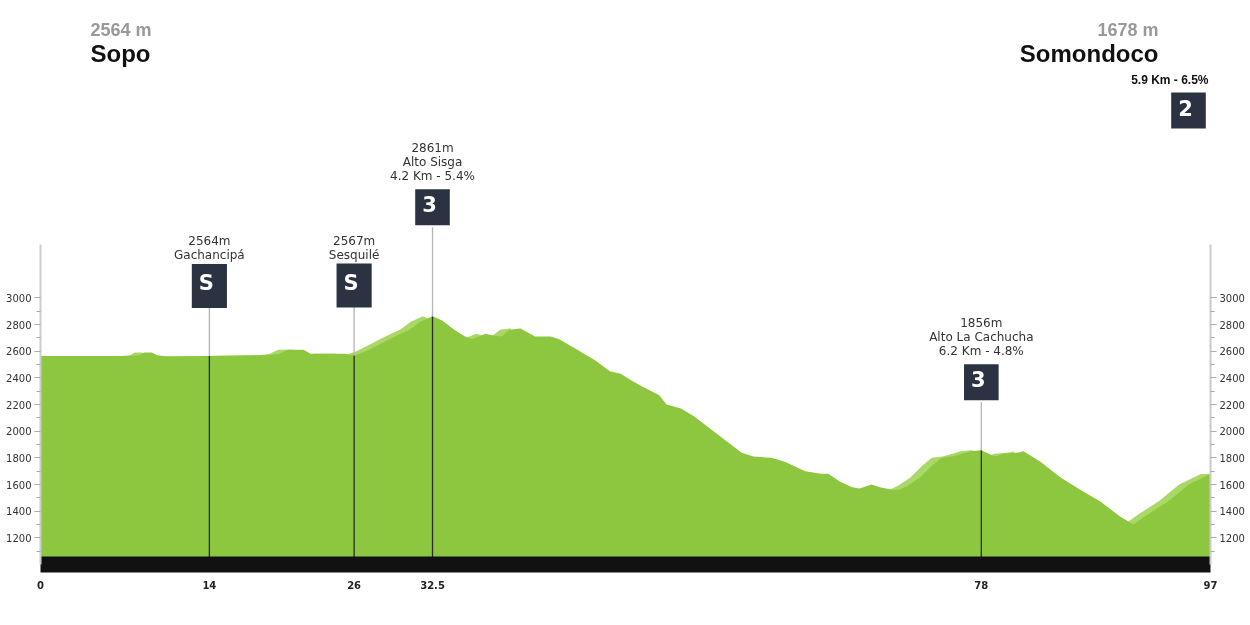  Describe the element at coordinates (354, 585) in the screenshot. I see `x-tick-label: 26` at that location.